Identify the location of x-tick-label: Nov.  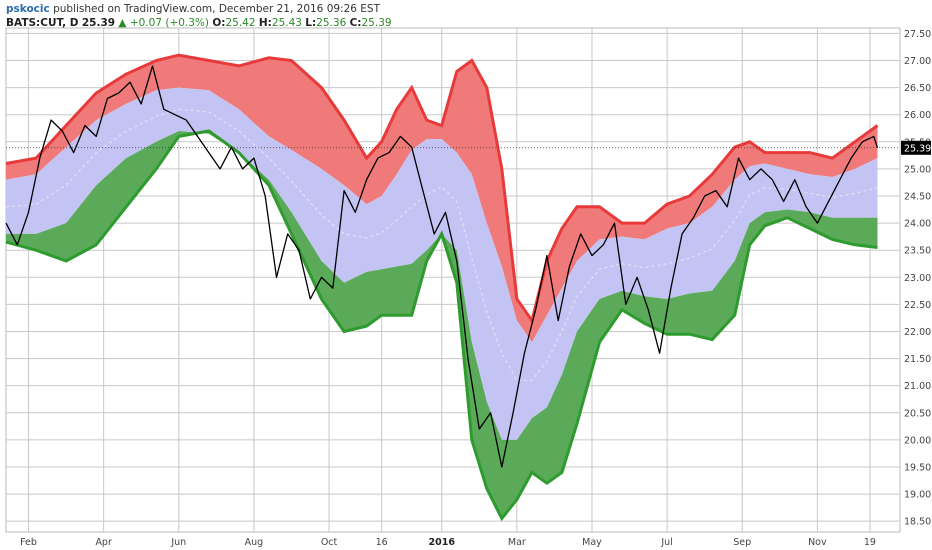
(817, 542).